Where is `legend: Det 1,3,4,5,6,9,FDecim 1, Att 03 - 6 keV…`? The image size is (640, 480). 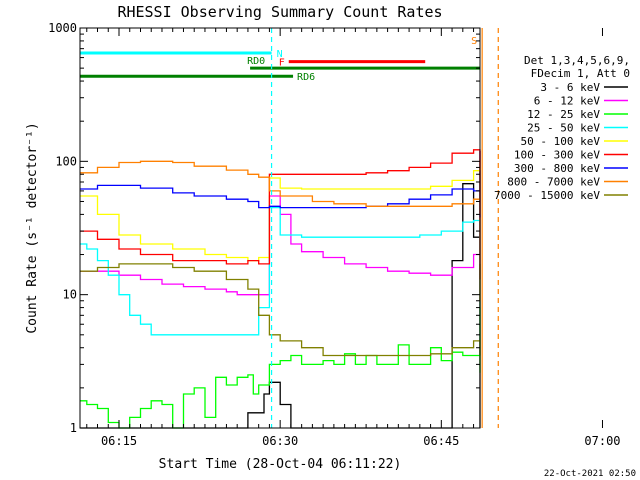 legend: Det 1,3,4,5,6,9,FDecim 1, Att 03 - 6 keV… is located at coordinates (562, 128).